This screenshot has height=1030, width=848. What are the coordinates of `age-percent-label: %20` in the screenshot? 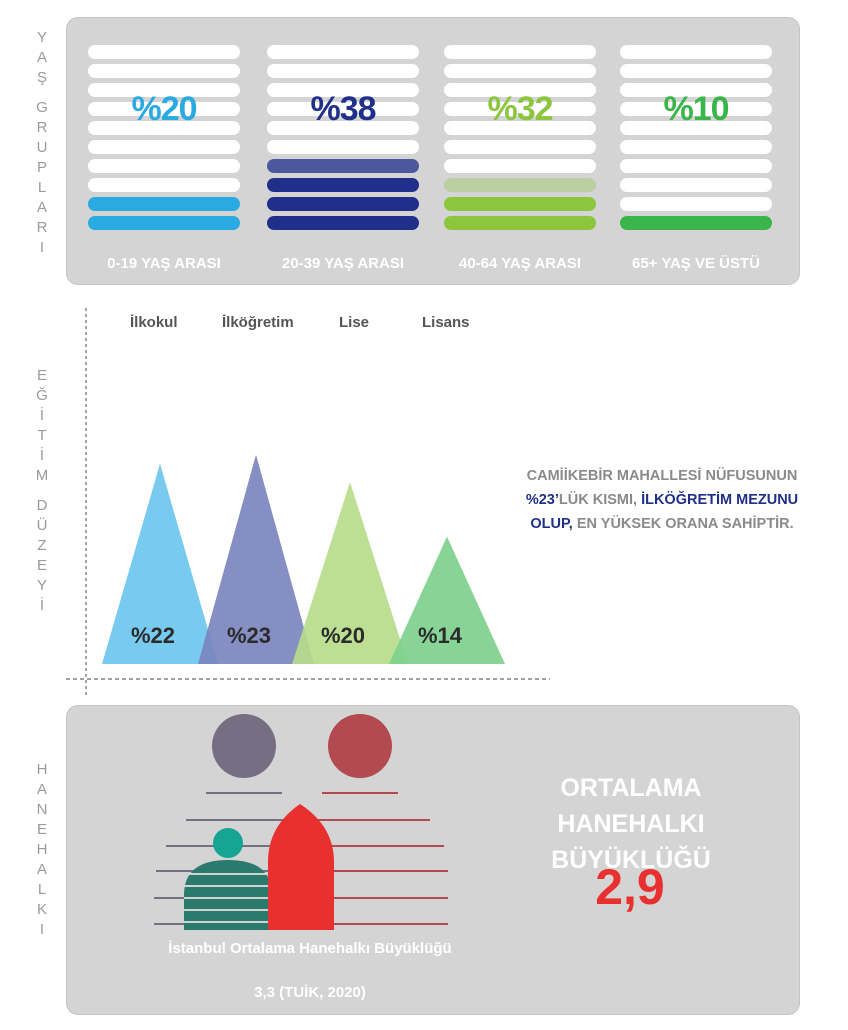 It's located at (164, 109).